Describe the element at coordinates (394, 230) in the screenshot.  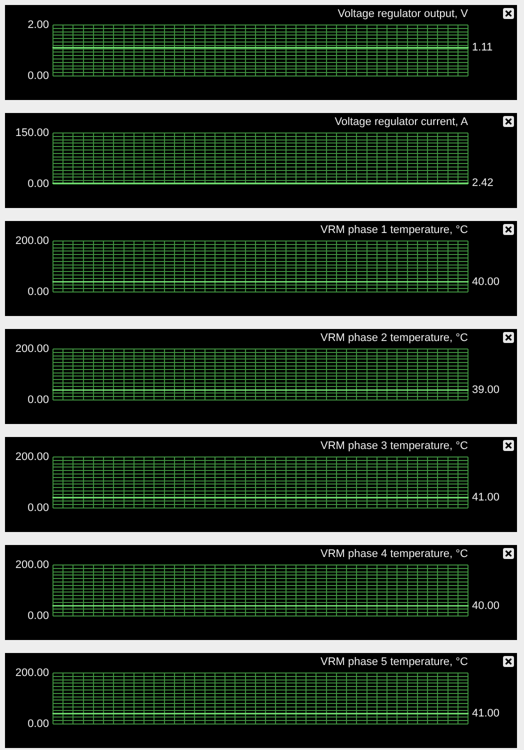
I see `chart-title: VRM phase 1 temperature, °C` at that location.